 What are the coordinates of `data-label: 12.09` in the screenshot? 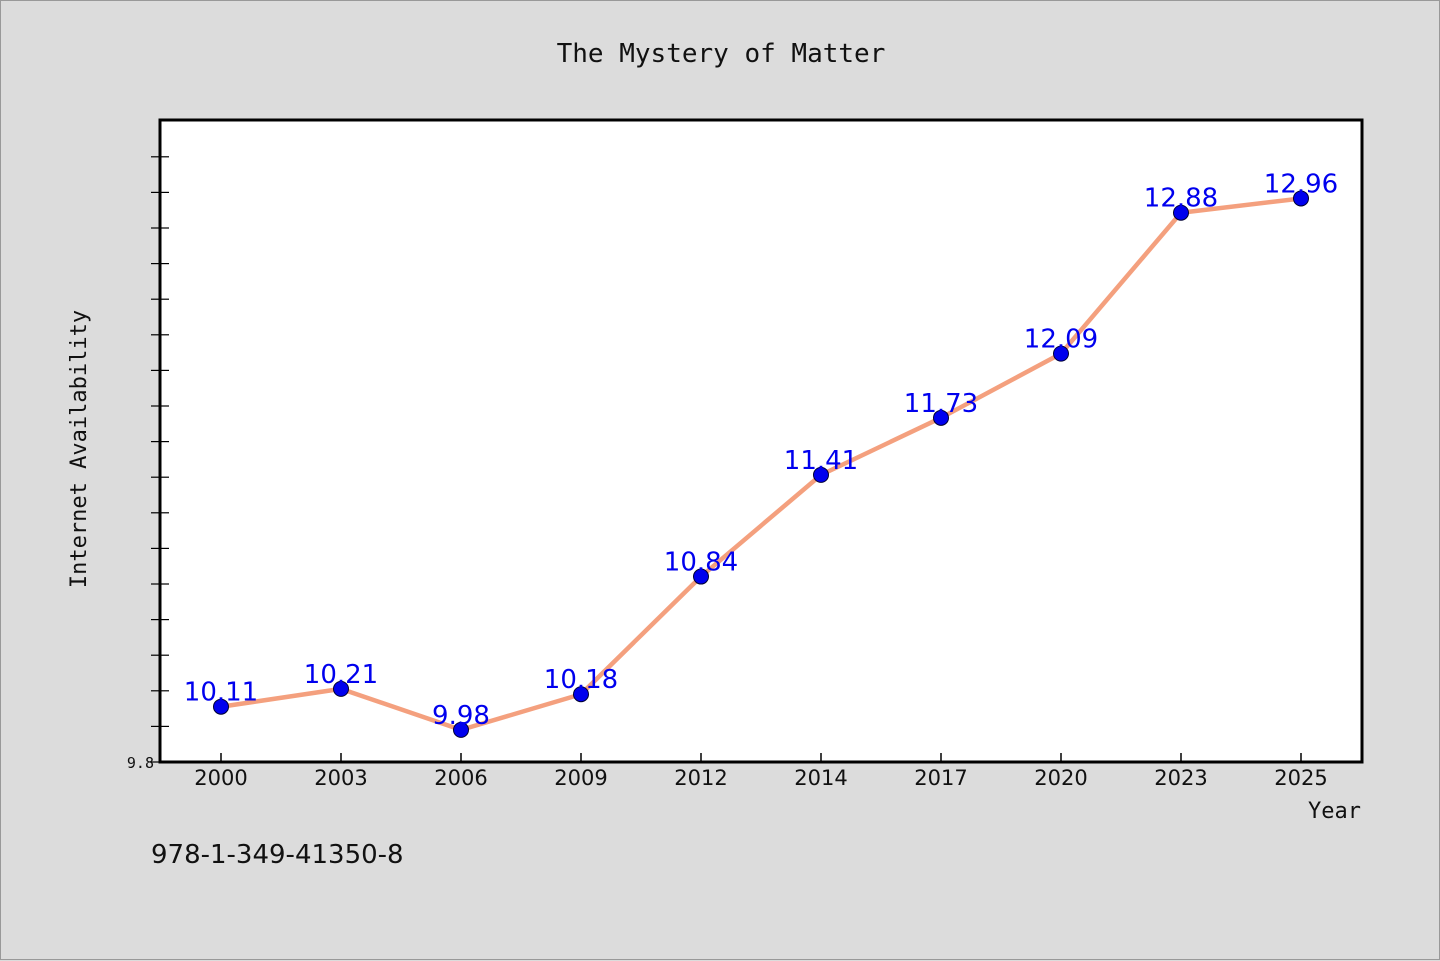 It's located at (1061, 340).